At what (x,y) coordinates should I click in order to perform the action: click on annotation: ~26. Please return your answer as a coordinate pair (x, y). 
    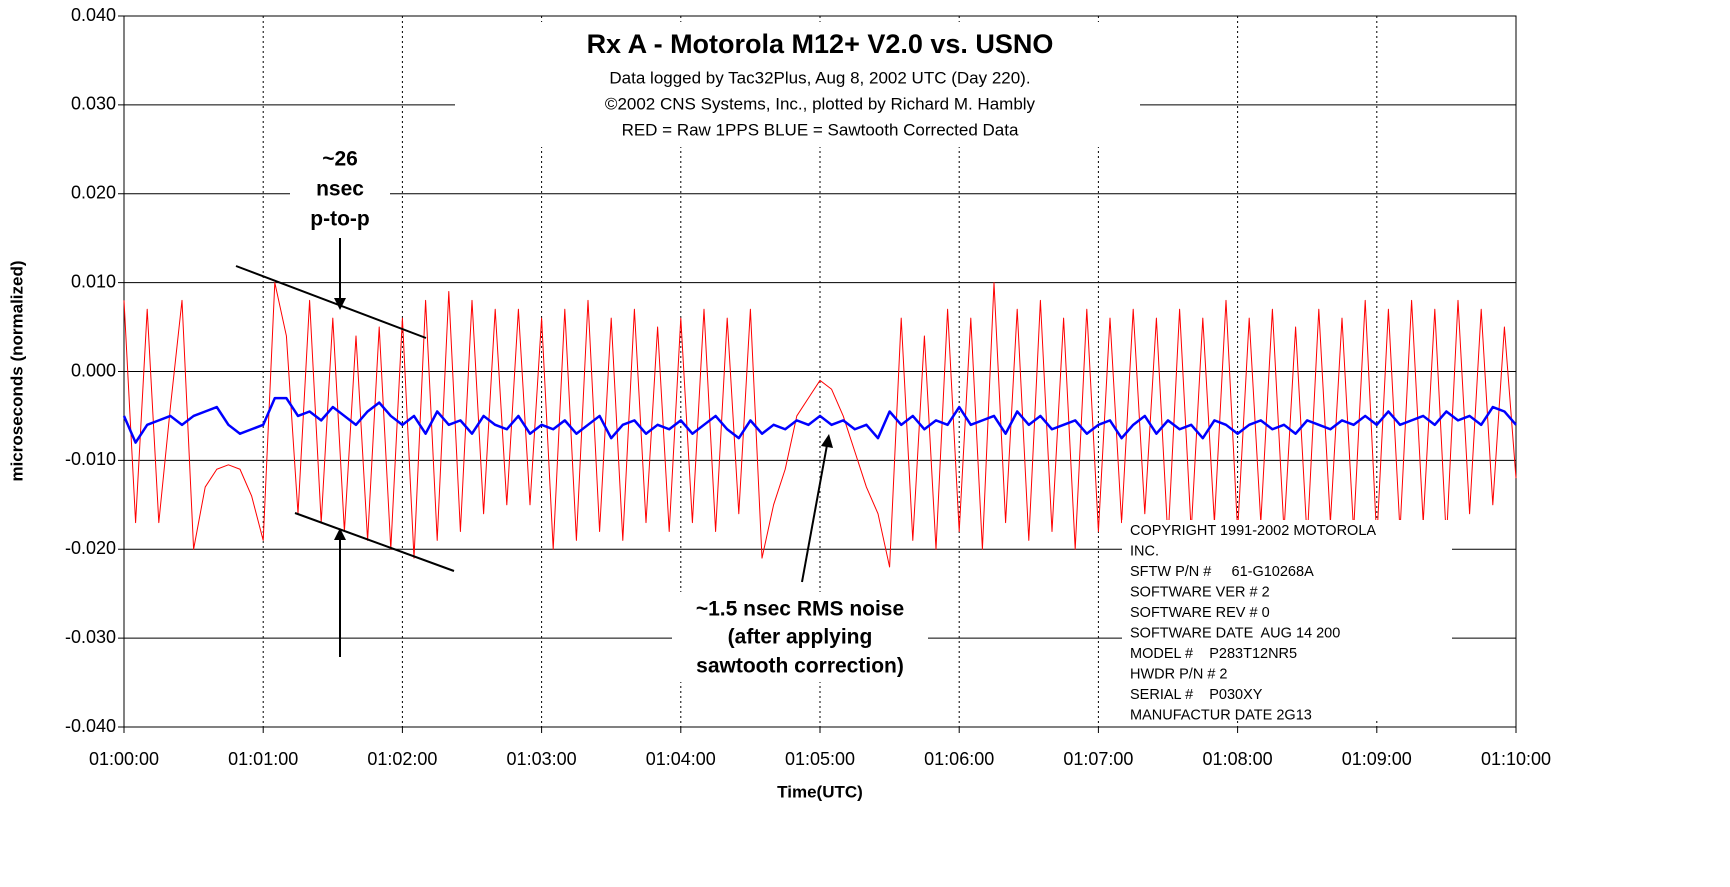
    Looking at the image, I should click on (340, 159).